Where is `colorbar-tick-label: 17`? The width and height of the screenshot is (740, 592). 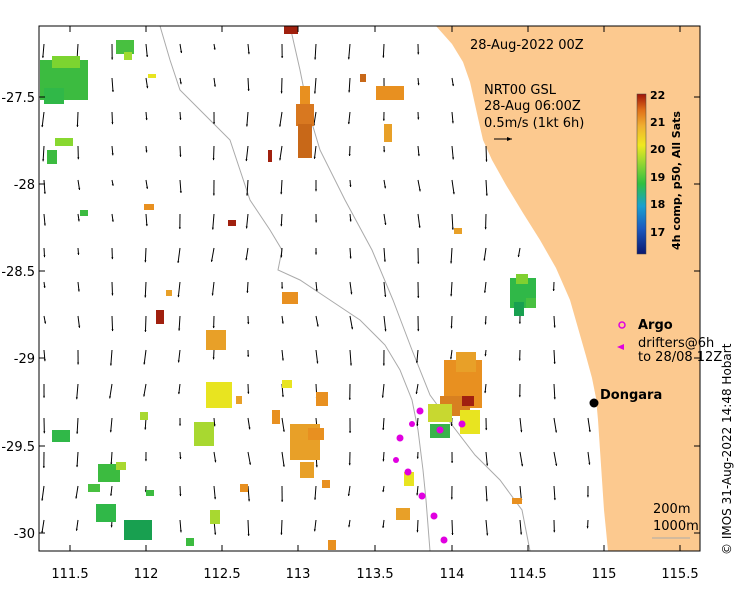
colorbar-tick-label: 17 is located at coordinates (657, 232).